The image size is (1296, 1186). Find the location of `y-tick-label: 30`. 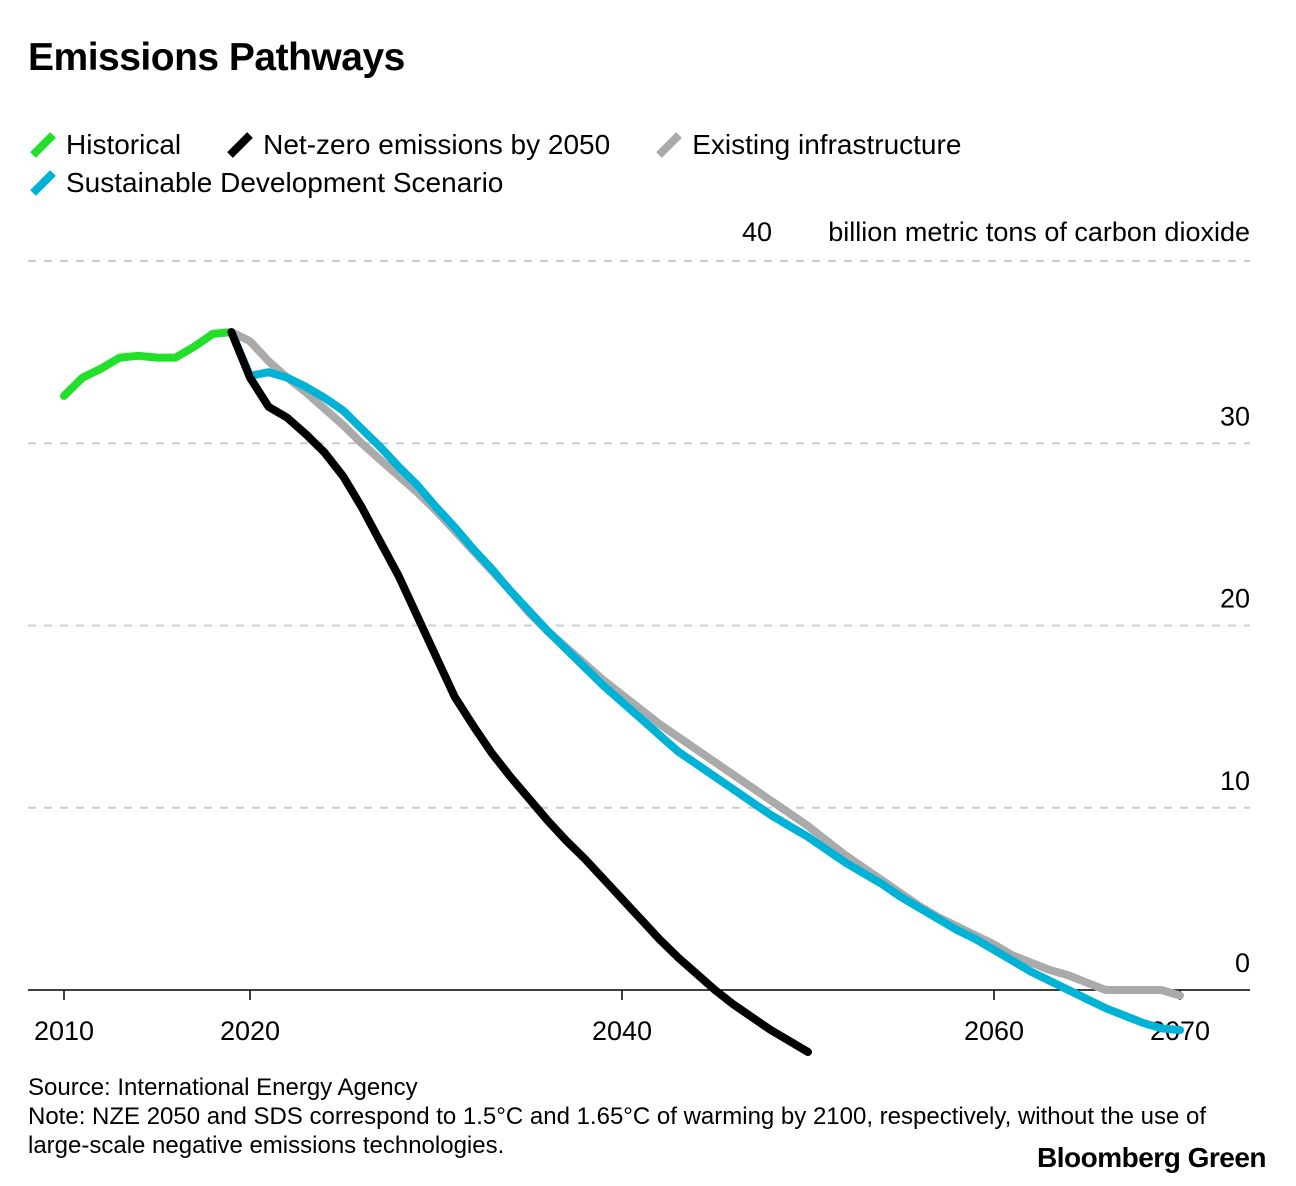

y-tick-label: 30 is located at coordinates (1235, 416).